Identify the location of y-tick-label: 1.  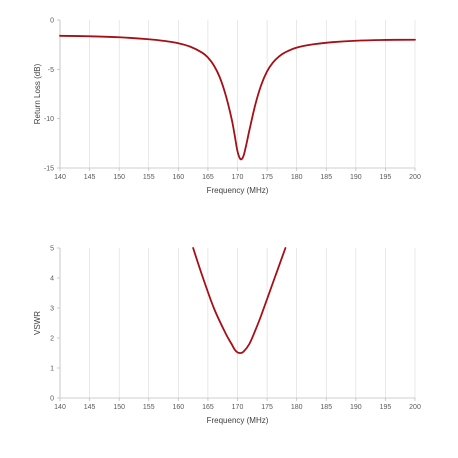
(52, 369).